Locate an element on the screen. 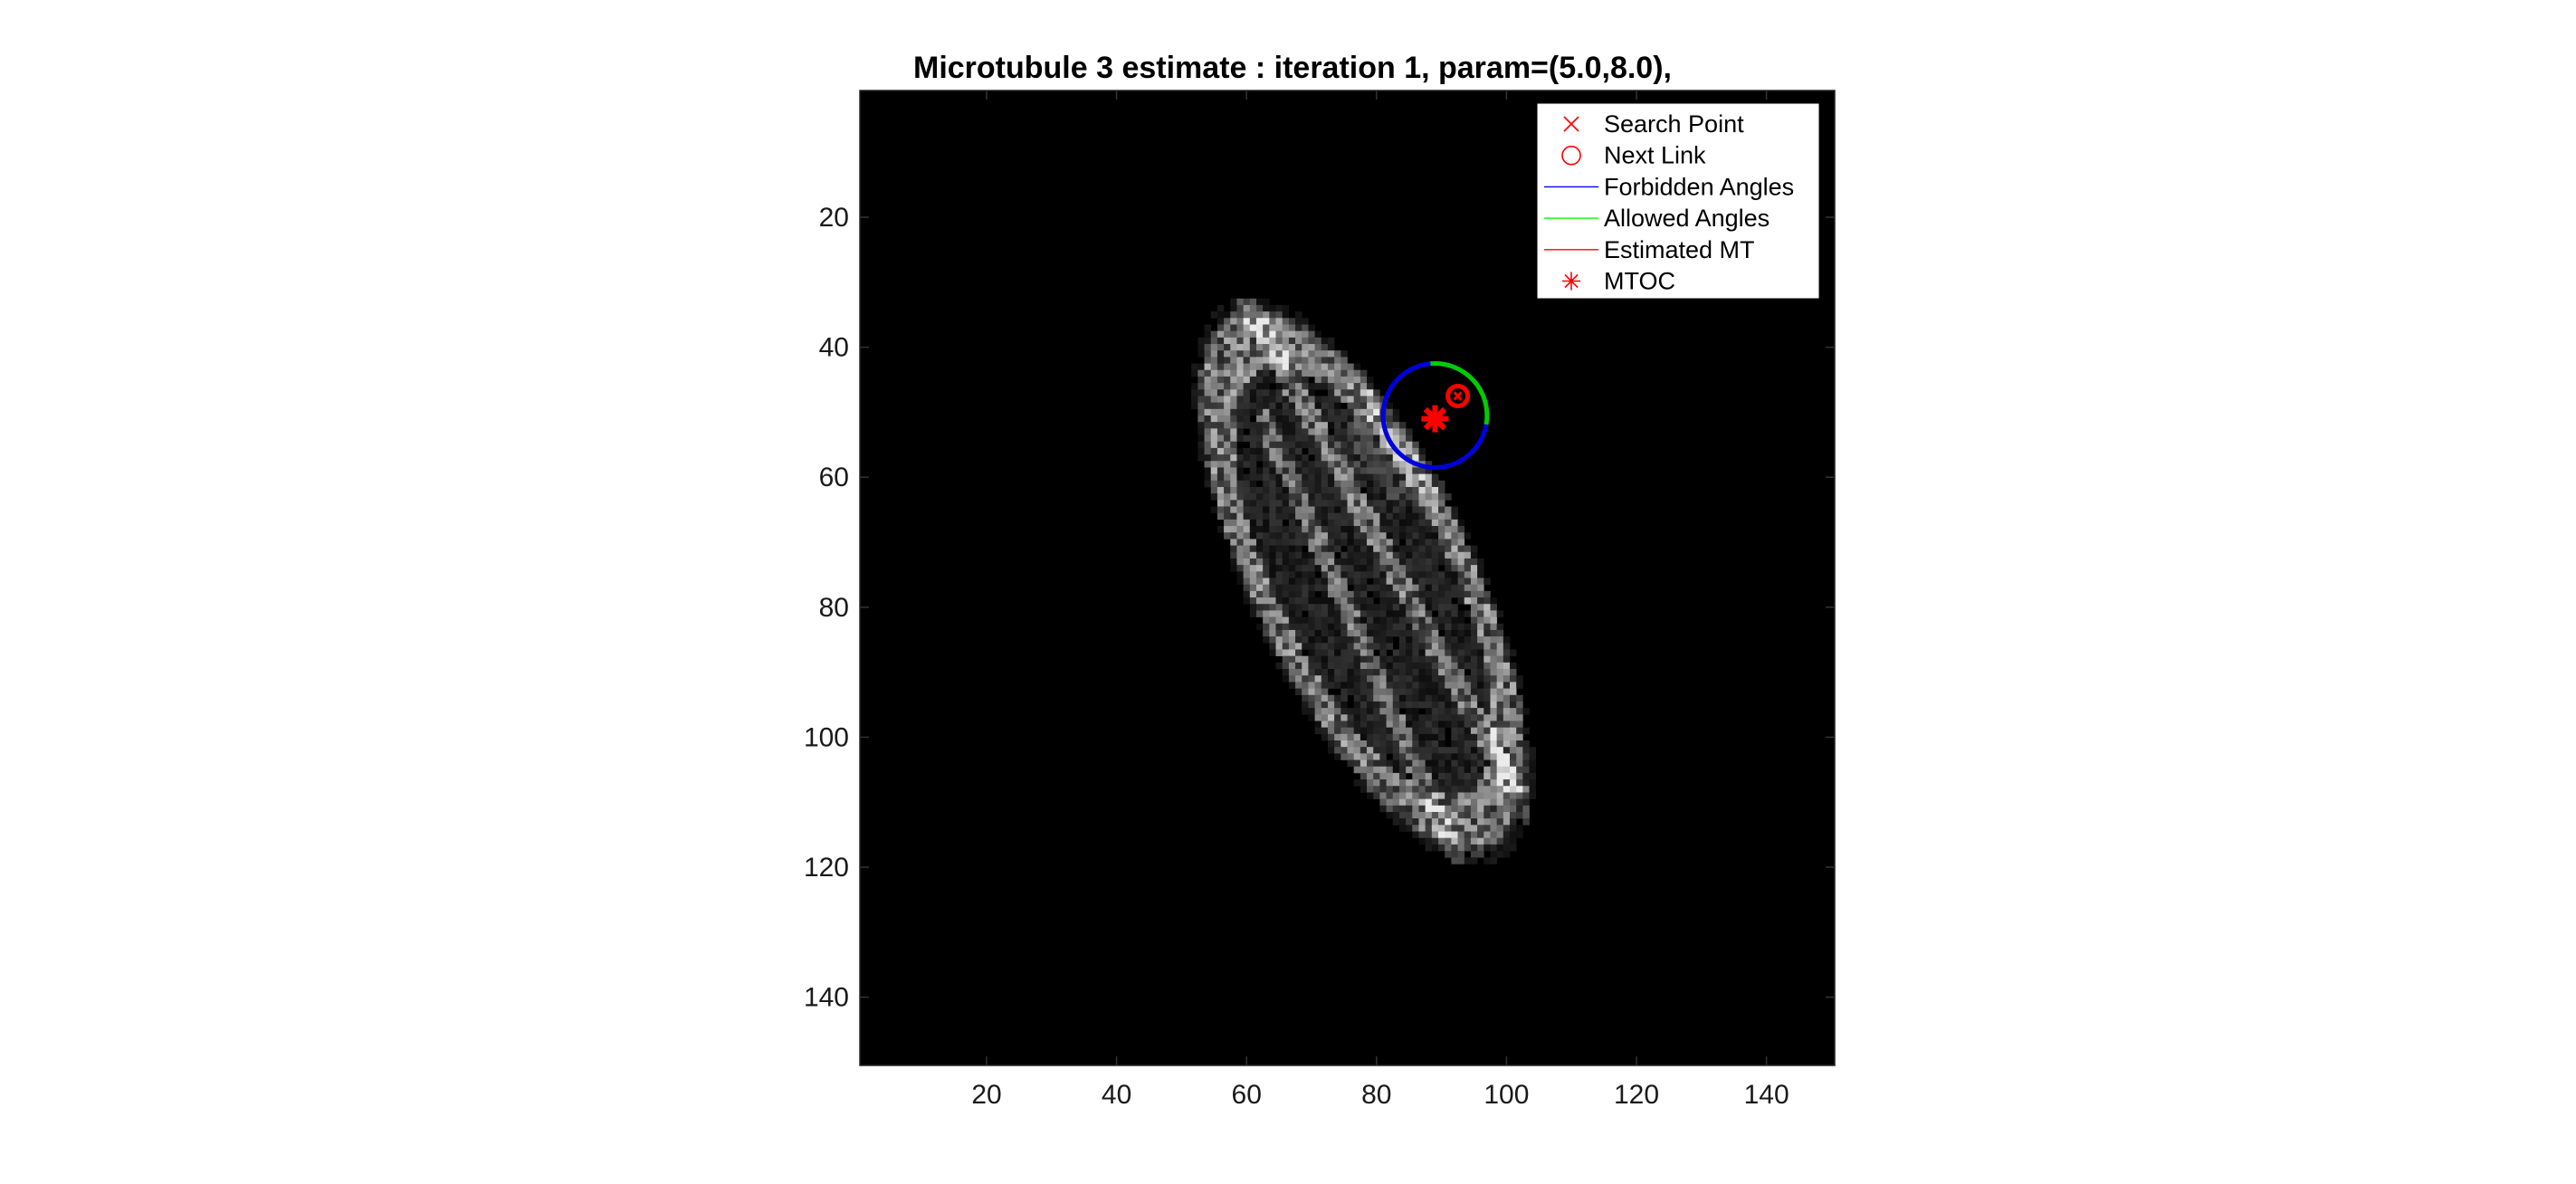 This screenshot has width=2576, height=1184. x-tick-label: 140 is located at coordinates (1766, 1095).